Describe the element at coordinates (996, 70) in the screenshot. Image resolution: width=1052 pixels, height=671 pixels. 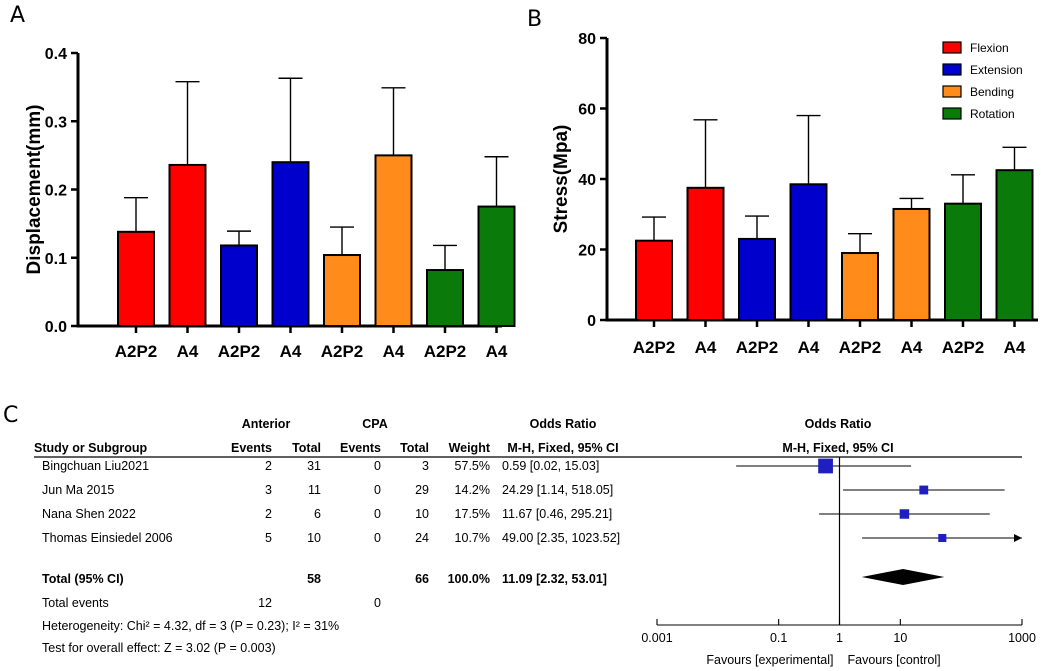
I see `legend-label: Extension` at that location.